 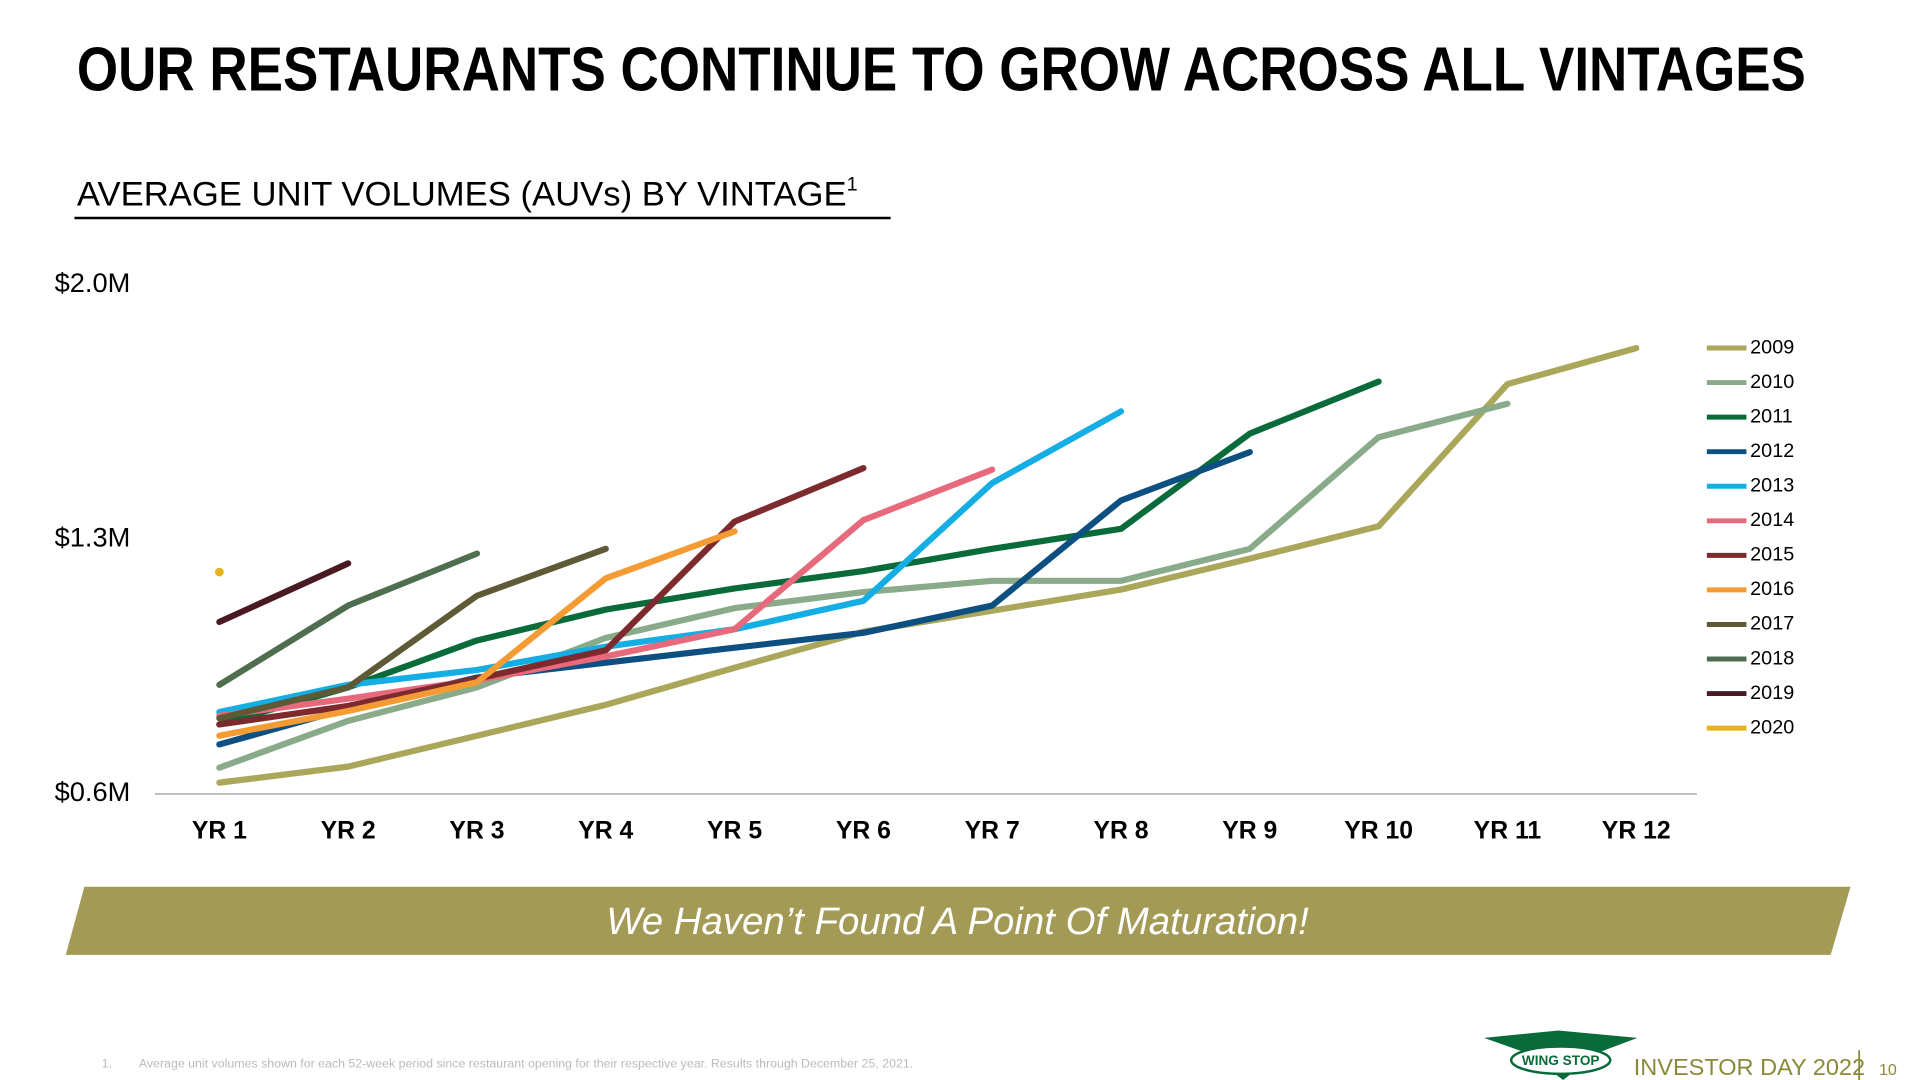 I want to click on legend-label: 2014, so click(x=1772, y=520).